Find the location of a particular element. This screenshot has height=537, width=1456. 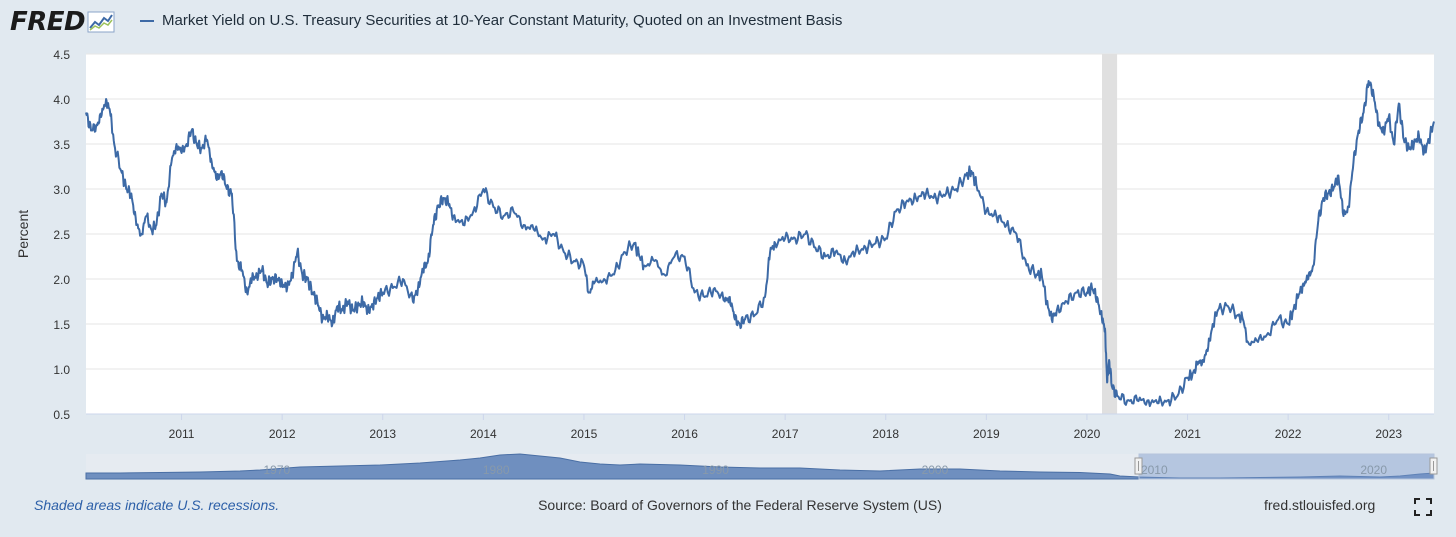

fred-chart-icon is located at coordinates (101, 22).